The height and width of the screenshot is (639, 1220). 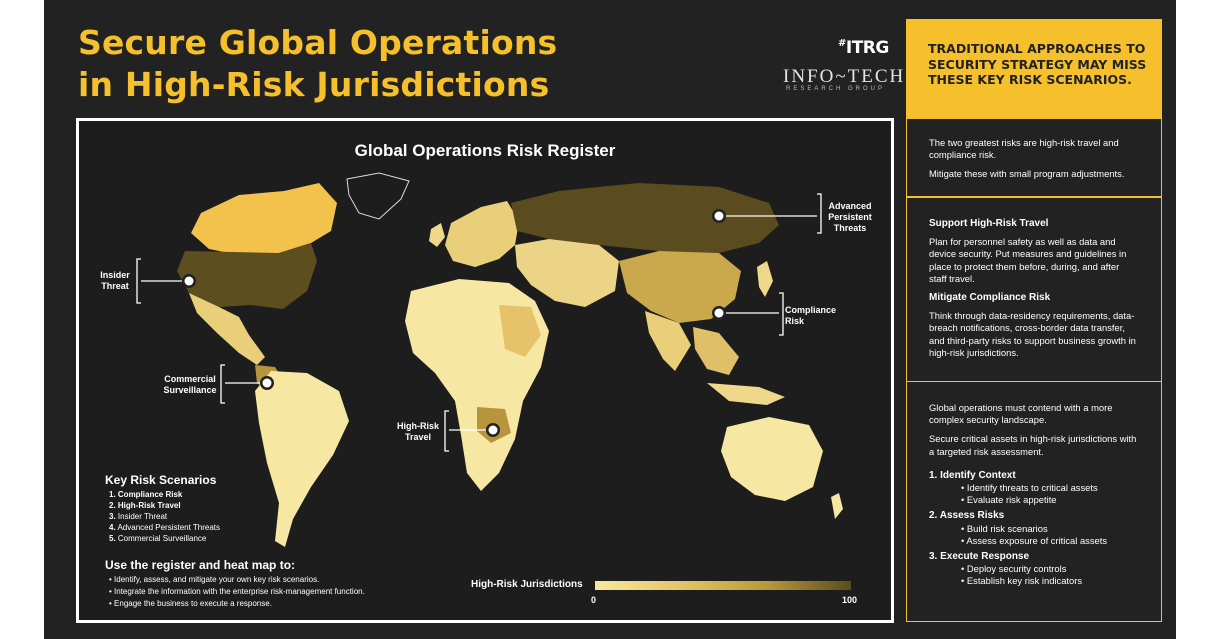 I want to click on region-central-africa, so click(x=520, y=331).